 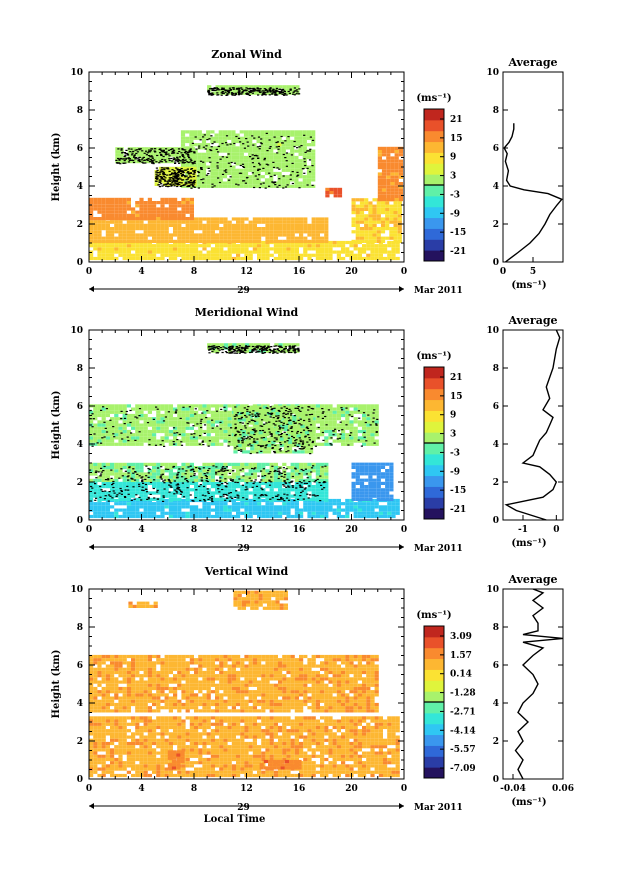 I want to click on colorbar-segment, so click(x=434, y=136).